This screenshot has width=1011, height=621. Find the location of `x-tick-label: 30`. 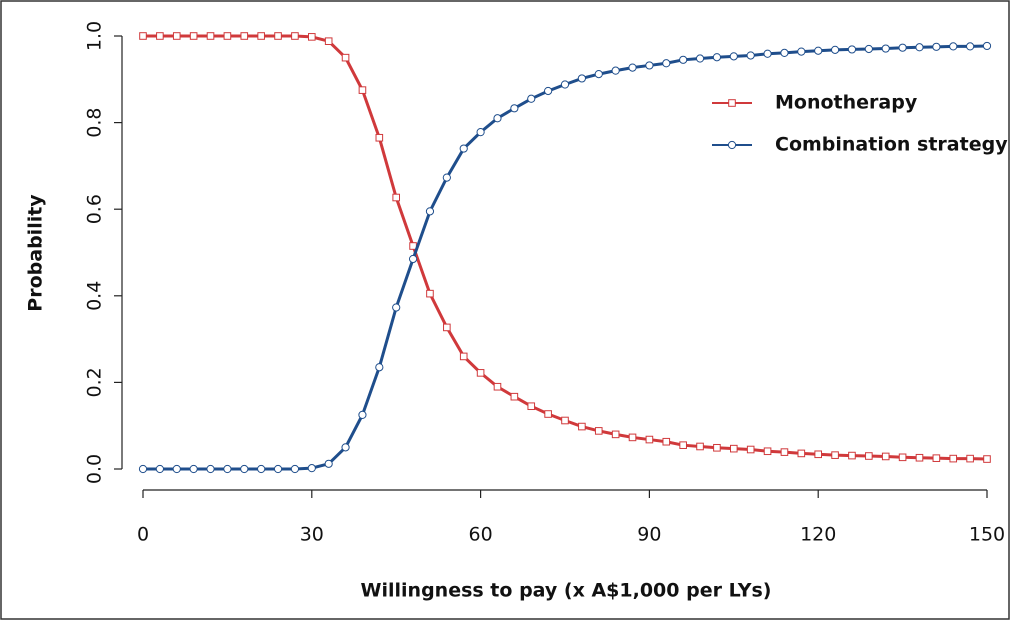

x-tick-label: 30 is located at coordinates (312, 535).